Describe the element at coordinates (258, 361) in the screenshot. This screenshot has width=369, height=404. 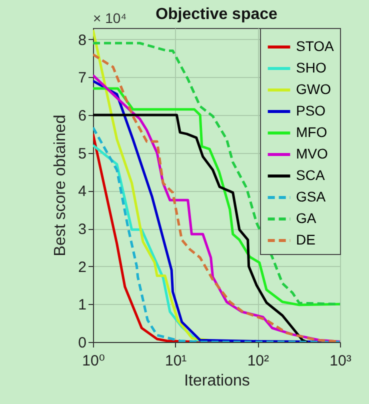
I see `x-tick-label: 10²` at that location.